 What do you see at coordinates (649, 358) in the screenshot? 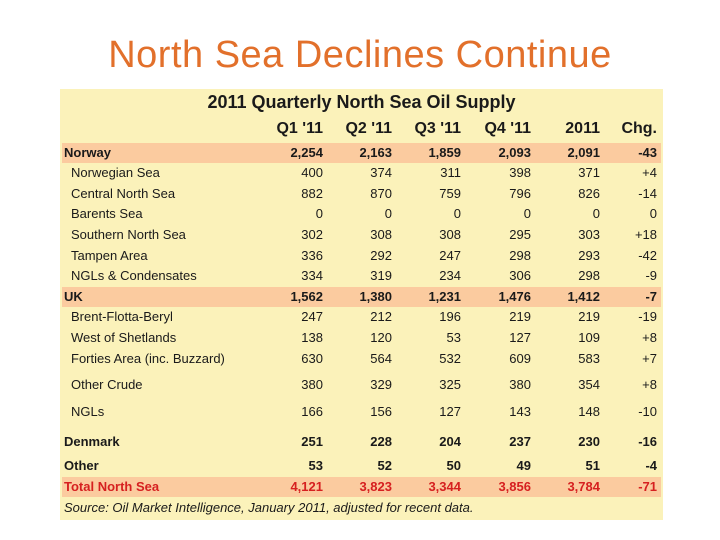
I see `row-value: +7` at bounding box center [649, 358].